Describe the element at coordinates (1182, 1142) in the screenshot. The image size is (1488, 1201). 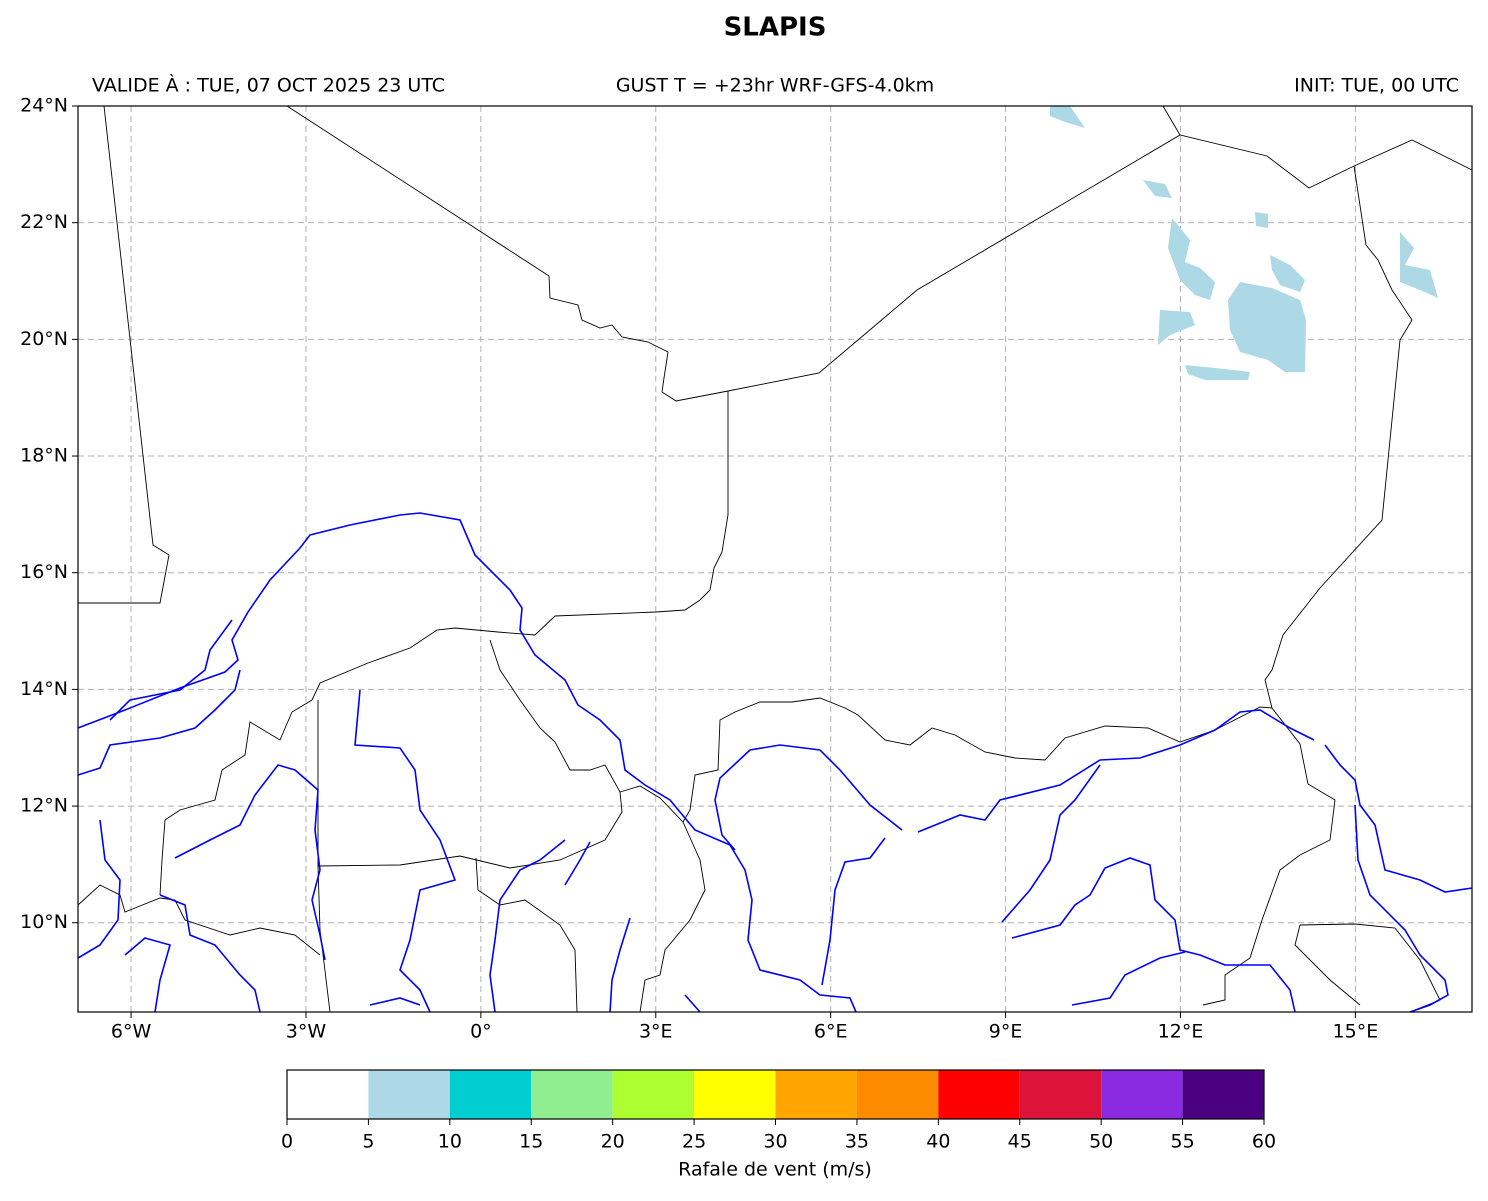
I see `colorbar-tick-label: 55` at that location.